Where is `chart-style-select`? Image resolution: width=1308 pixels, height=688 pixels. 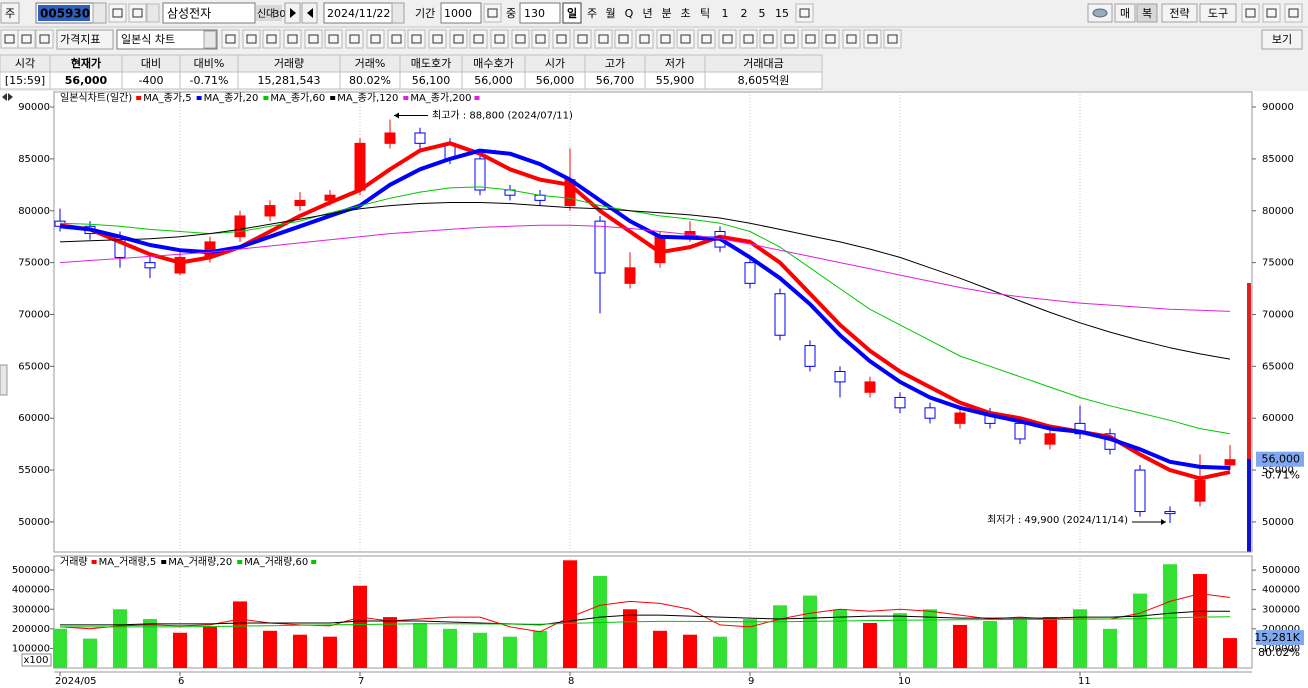
chart-style-select is located at coordinates (167, 39).